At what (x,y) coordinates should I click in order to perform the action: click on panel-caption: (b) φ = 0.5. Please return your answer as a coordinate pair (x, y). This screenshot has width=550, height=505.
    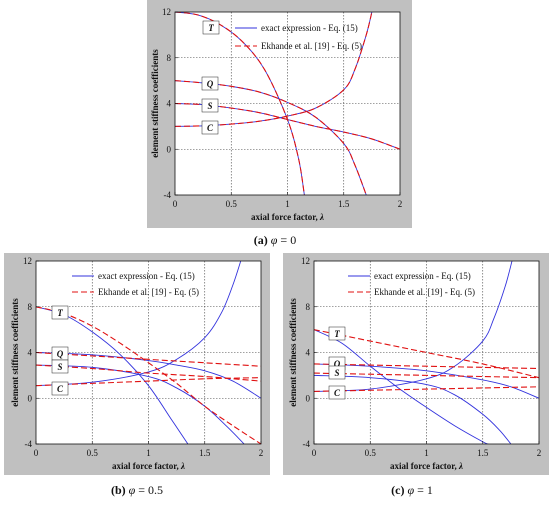
    Looking at the image, I should click on (137, 490).